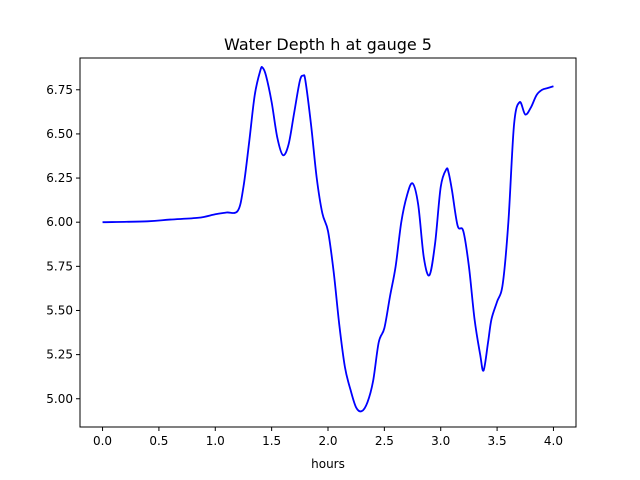 This screenshot has height=480, width=640. What do you see at coordinates (59, 134) in the screenshot?
I see `y-tick-label: 6.50` at bounding box center [59, 134].